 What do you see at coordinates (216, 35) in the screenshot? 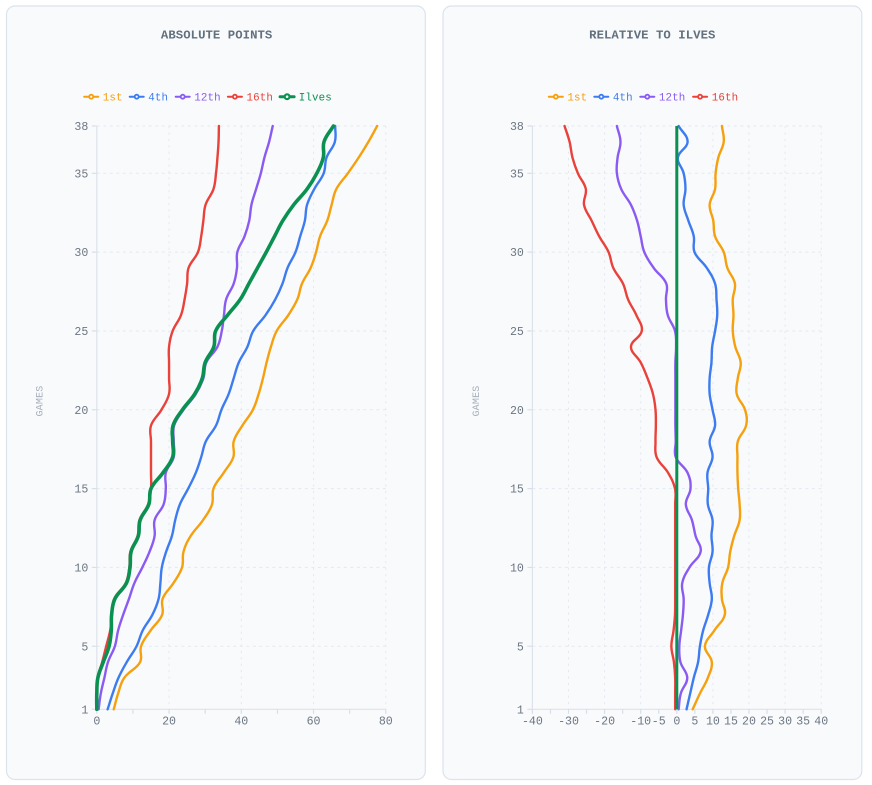
I see `svg-text: ABSOLUTE POINTS` at bounding box center [216, 35].